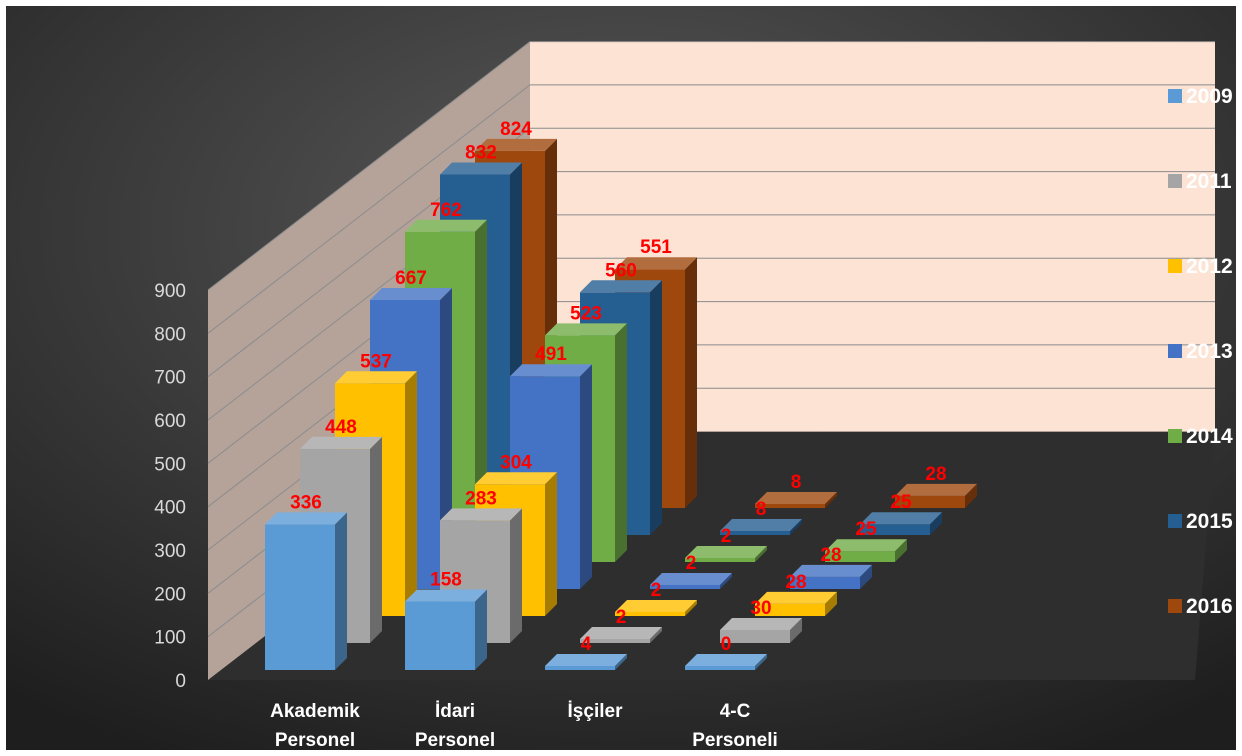 This screenshot has width=1242, height=756. I want to click on y-tick-label: 900, so click(170, 291).